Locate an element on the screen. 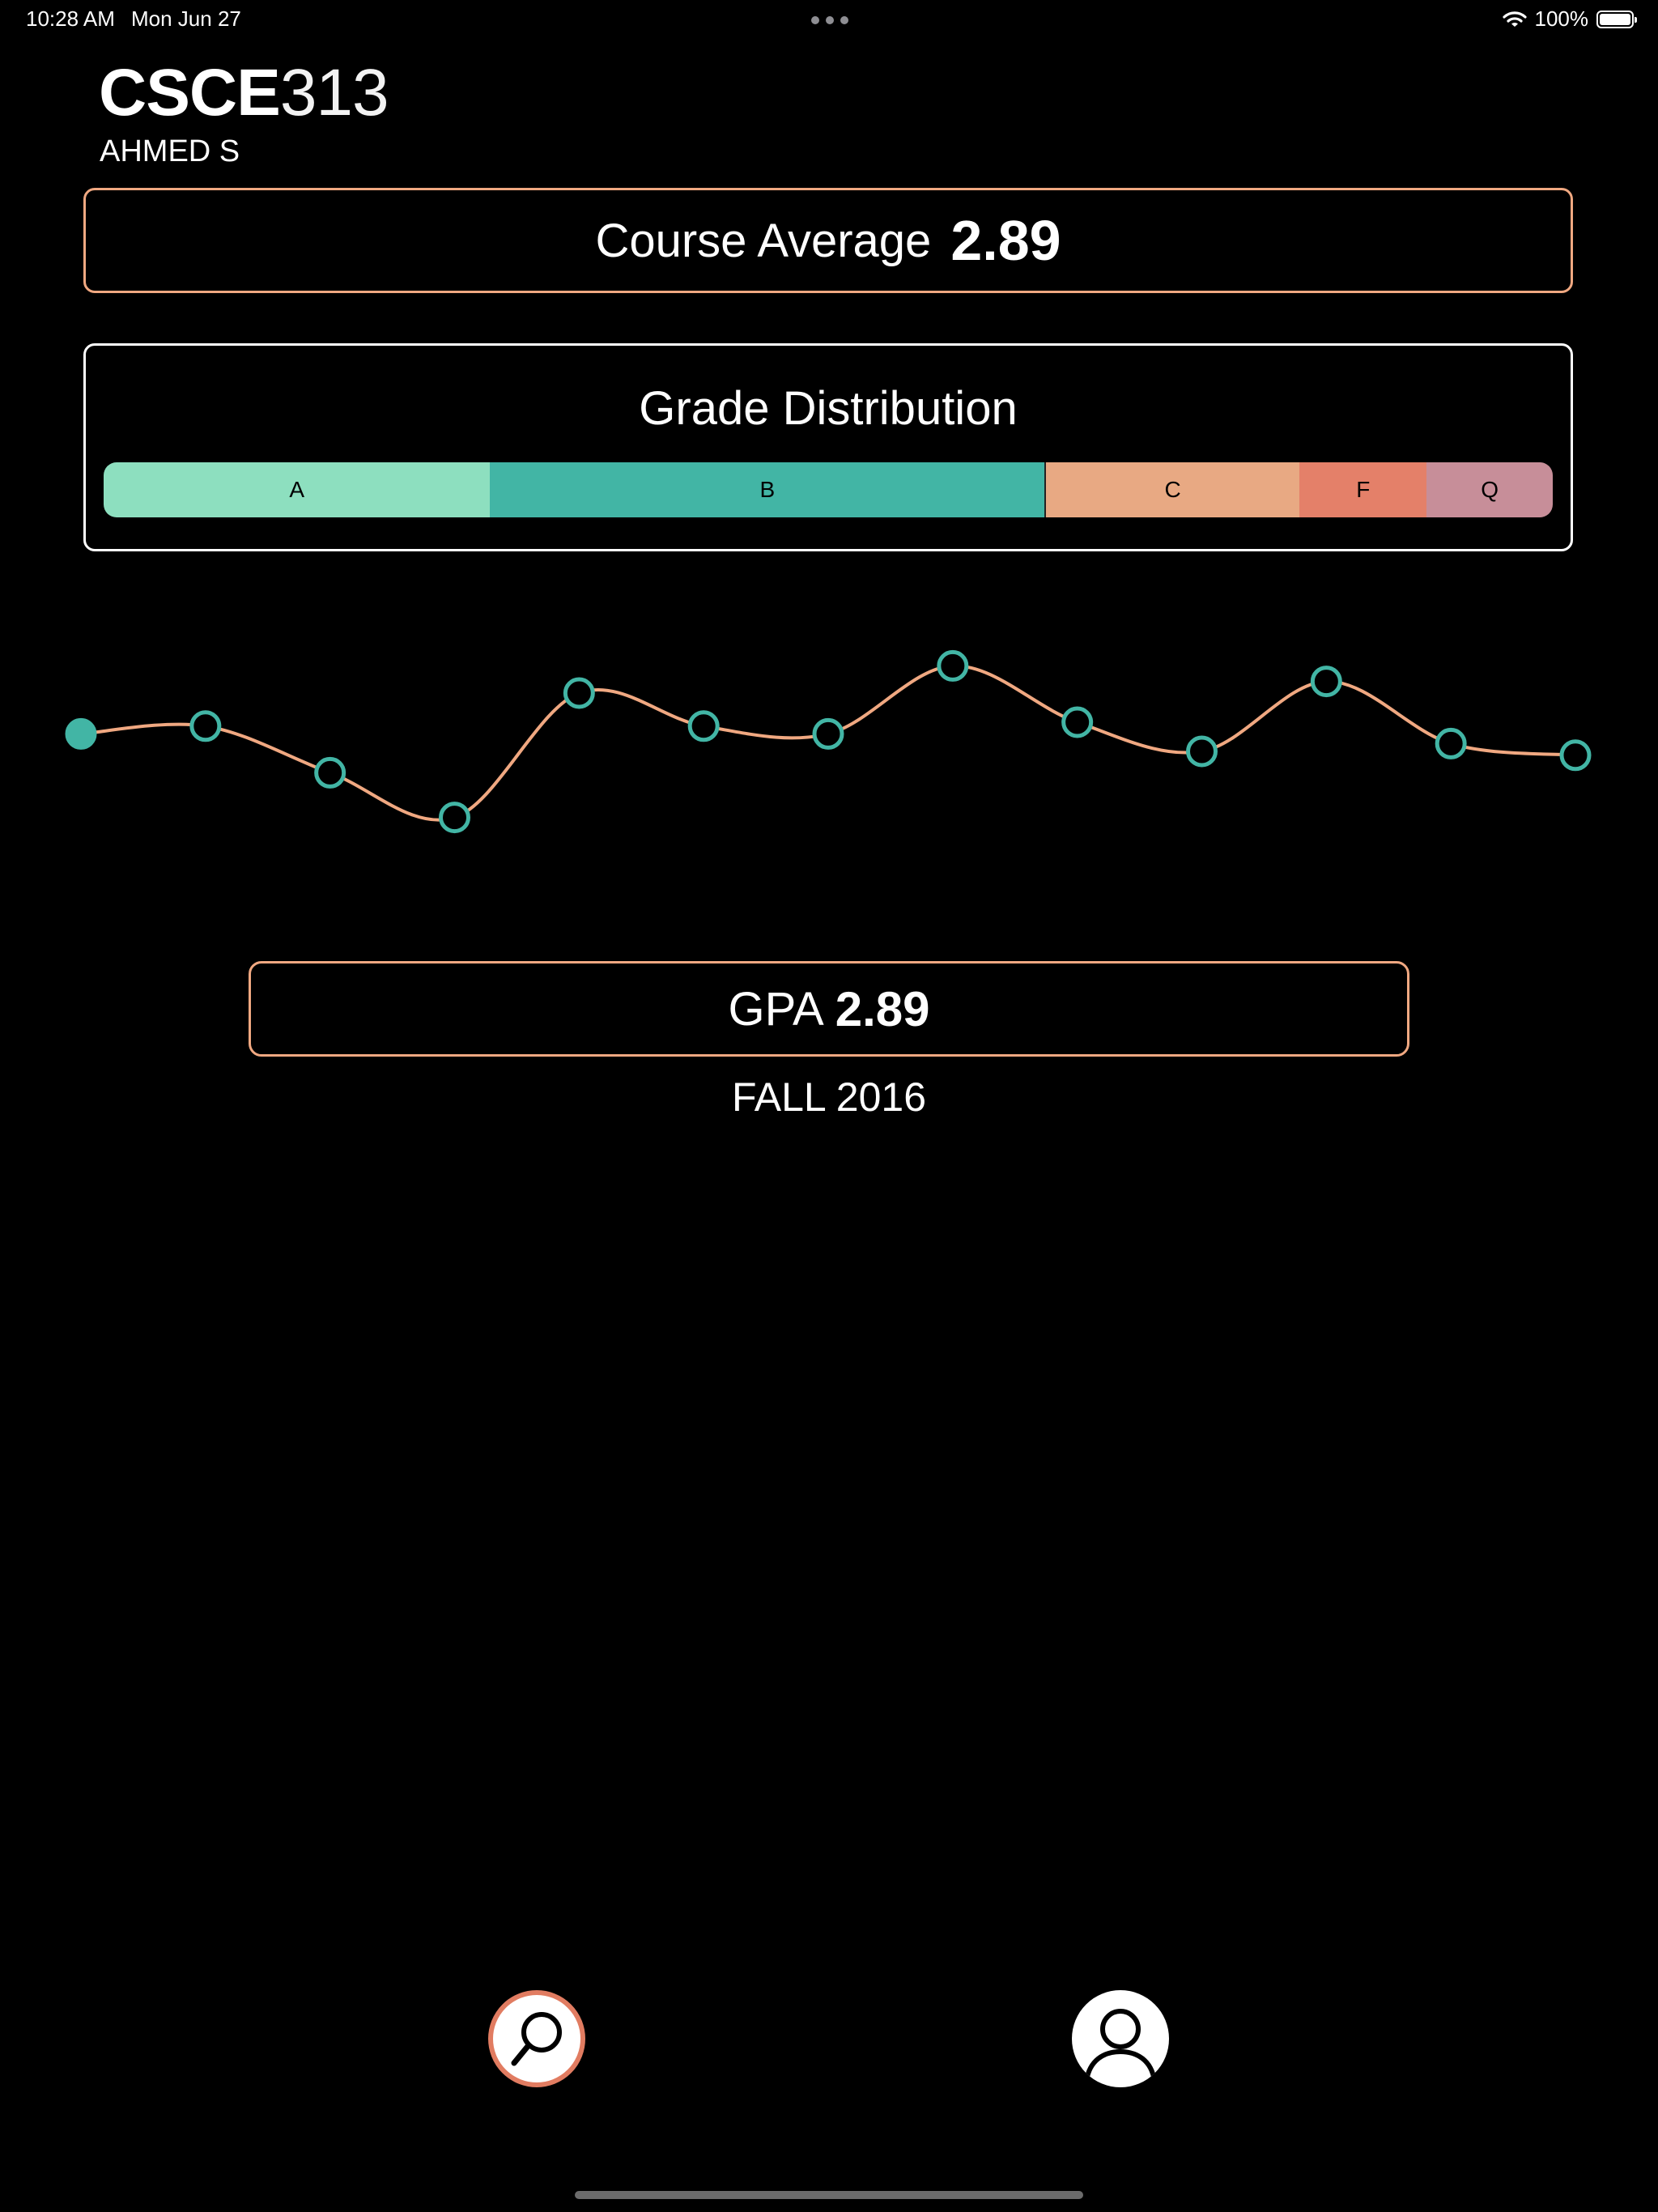  grade-segment-label: A is located at coordinates (297, 489).